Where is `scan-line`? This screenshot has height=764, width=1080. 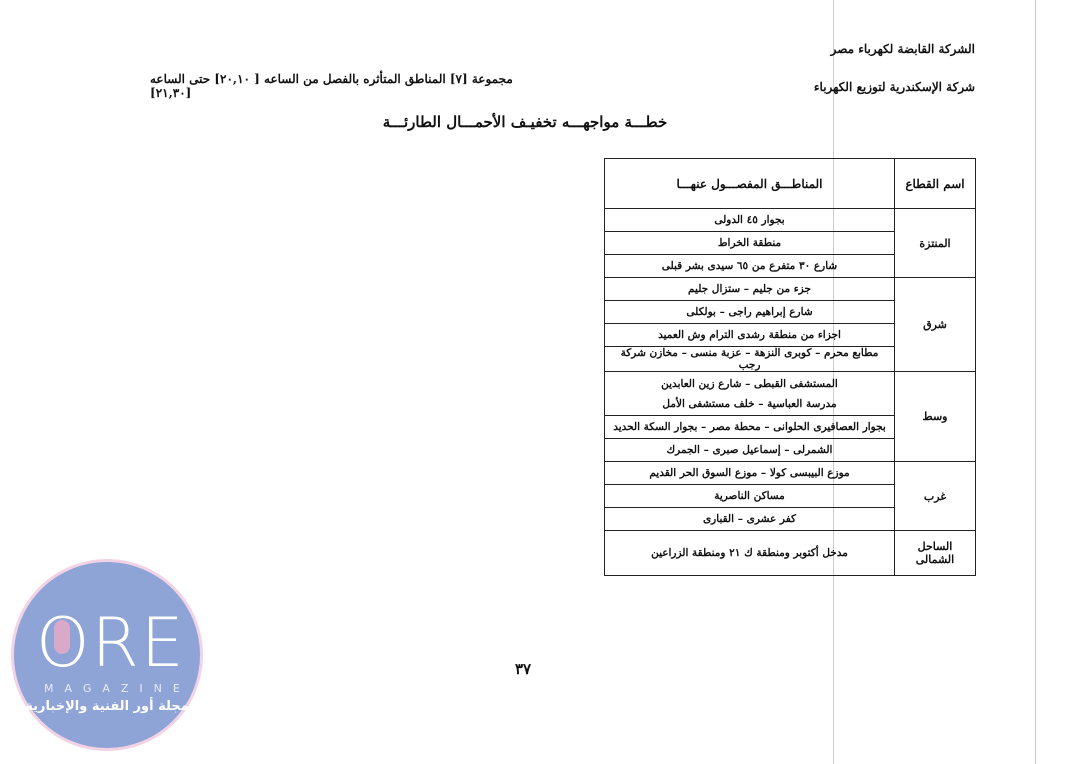
scan-line is located at coordinates (1035, 382).